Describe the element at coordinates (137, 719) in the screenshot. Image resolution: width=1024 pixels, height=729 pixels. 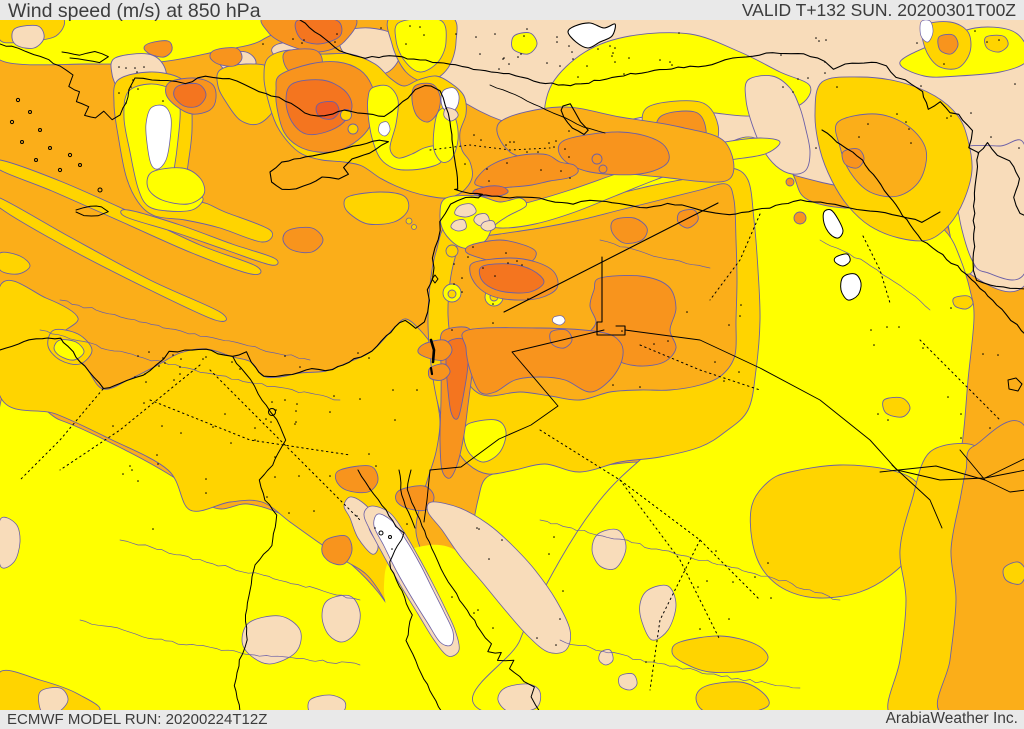
I see `svg-text: ECMWF MODEL RUN: 20200224T12Z` at that location.